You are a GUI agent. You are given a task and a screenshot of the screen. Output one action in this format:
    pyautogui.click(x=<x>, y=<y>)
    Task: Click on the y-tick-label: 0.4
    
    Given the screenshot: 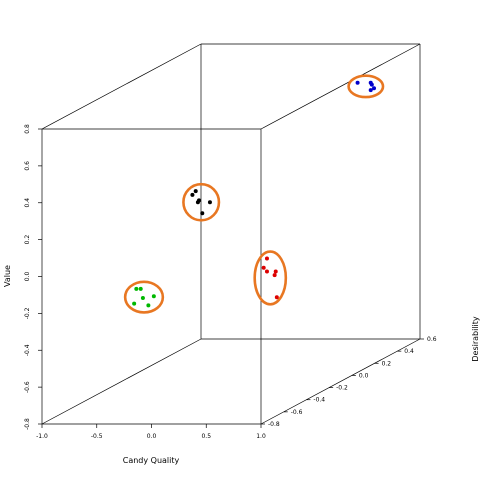 What is the action you would take?
    pyautogui.click(x=27, y=203)
    